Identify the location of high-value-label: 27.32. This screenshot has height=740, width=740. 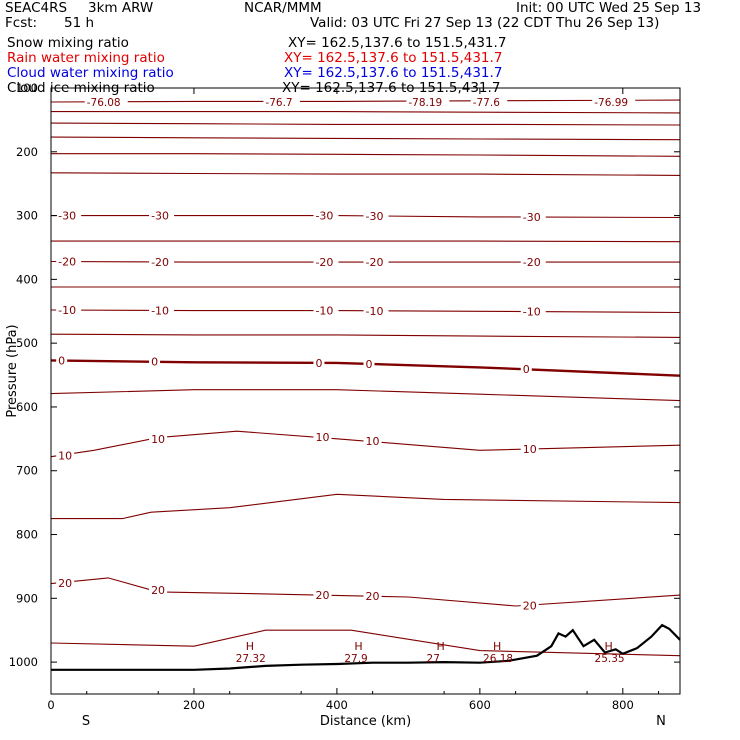
(251, 659).